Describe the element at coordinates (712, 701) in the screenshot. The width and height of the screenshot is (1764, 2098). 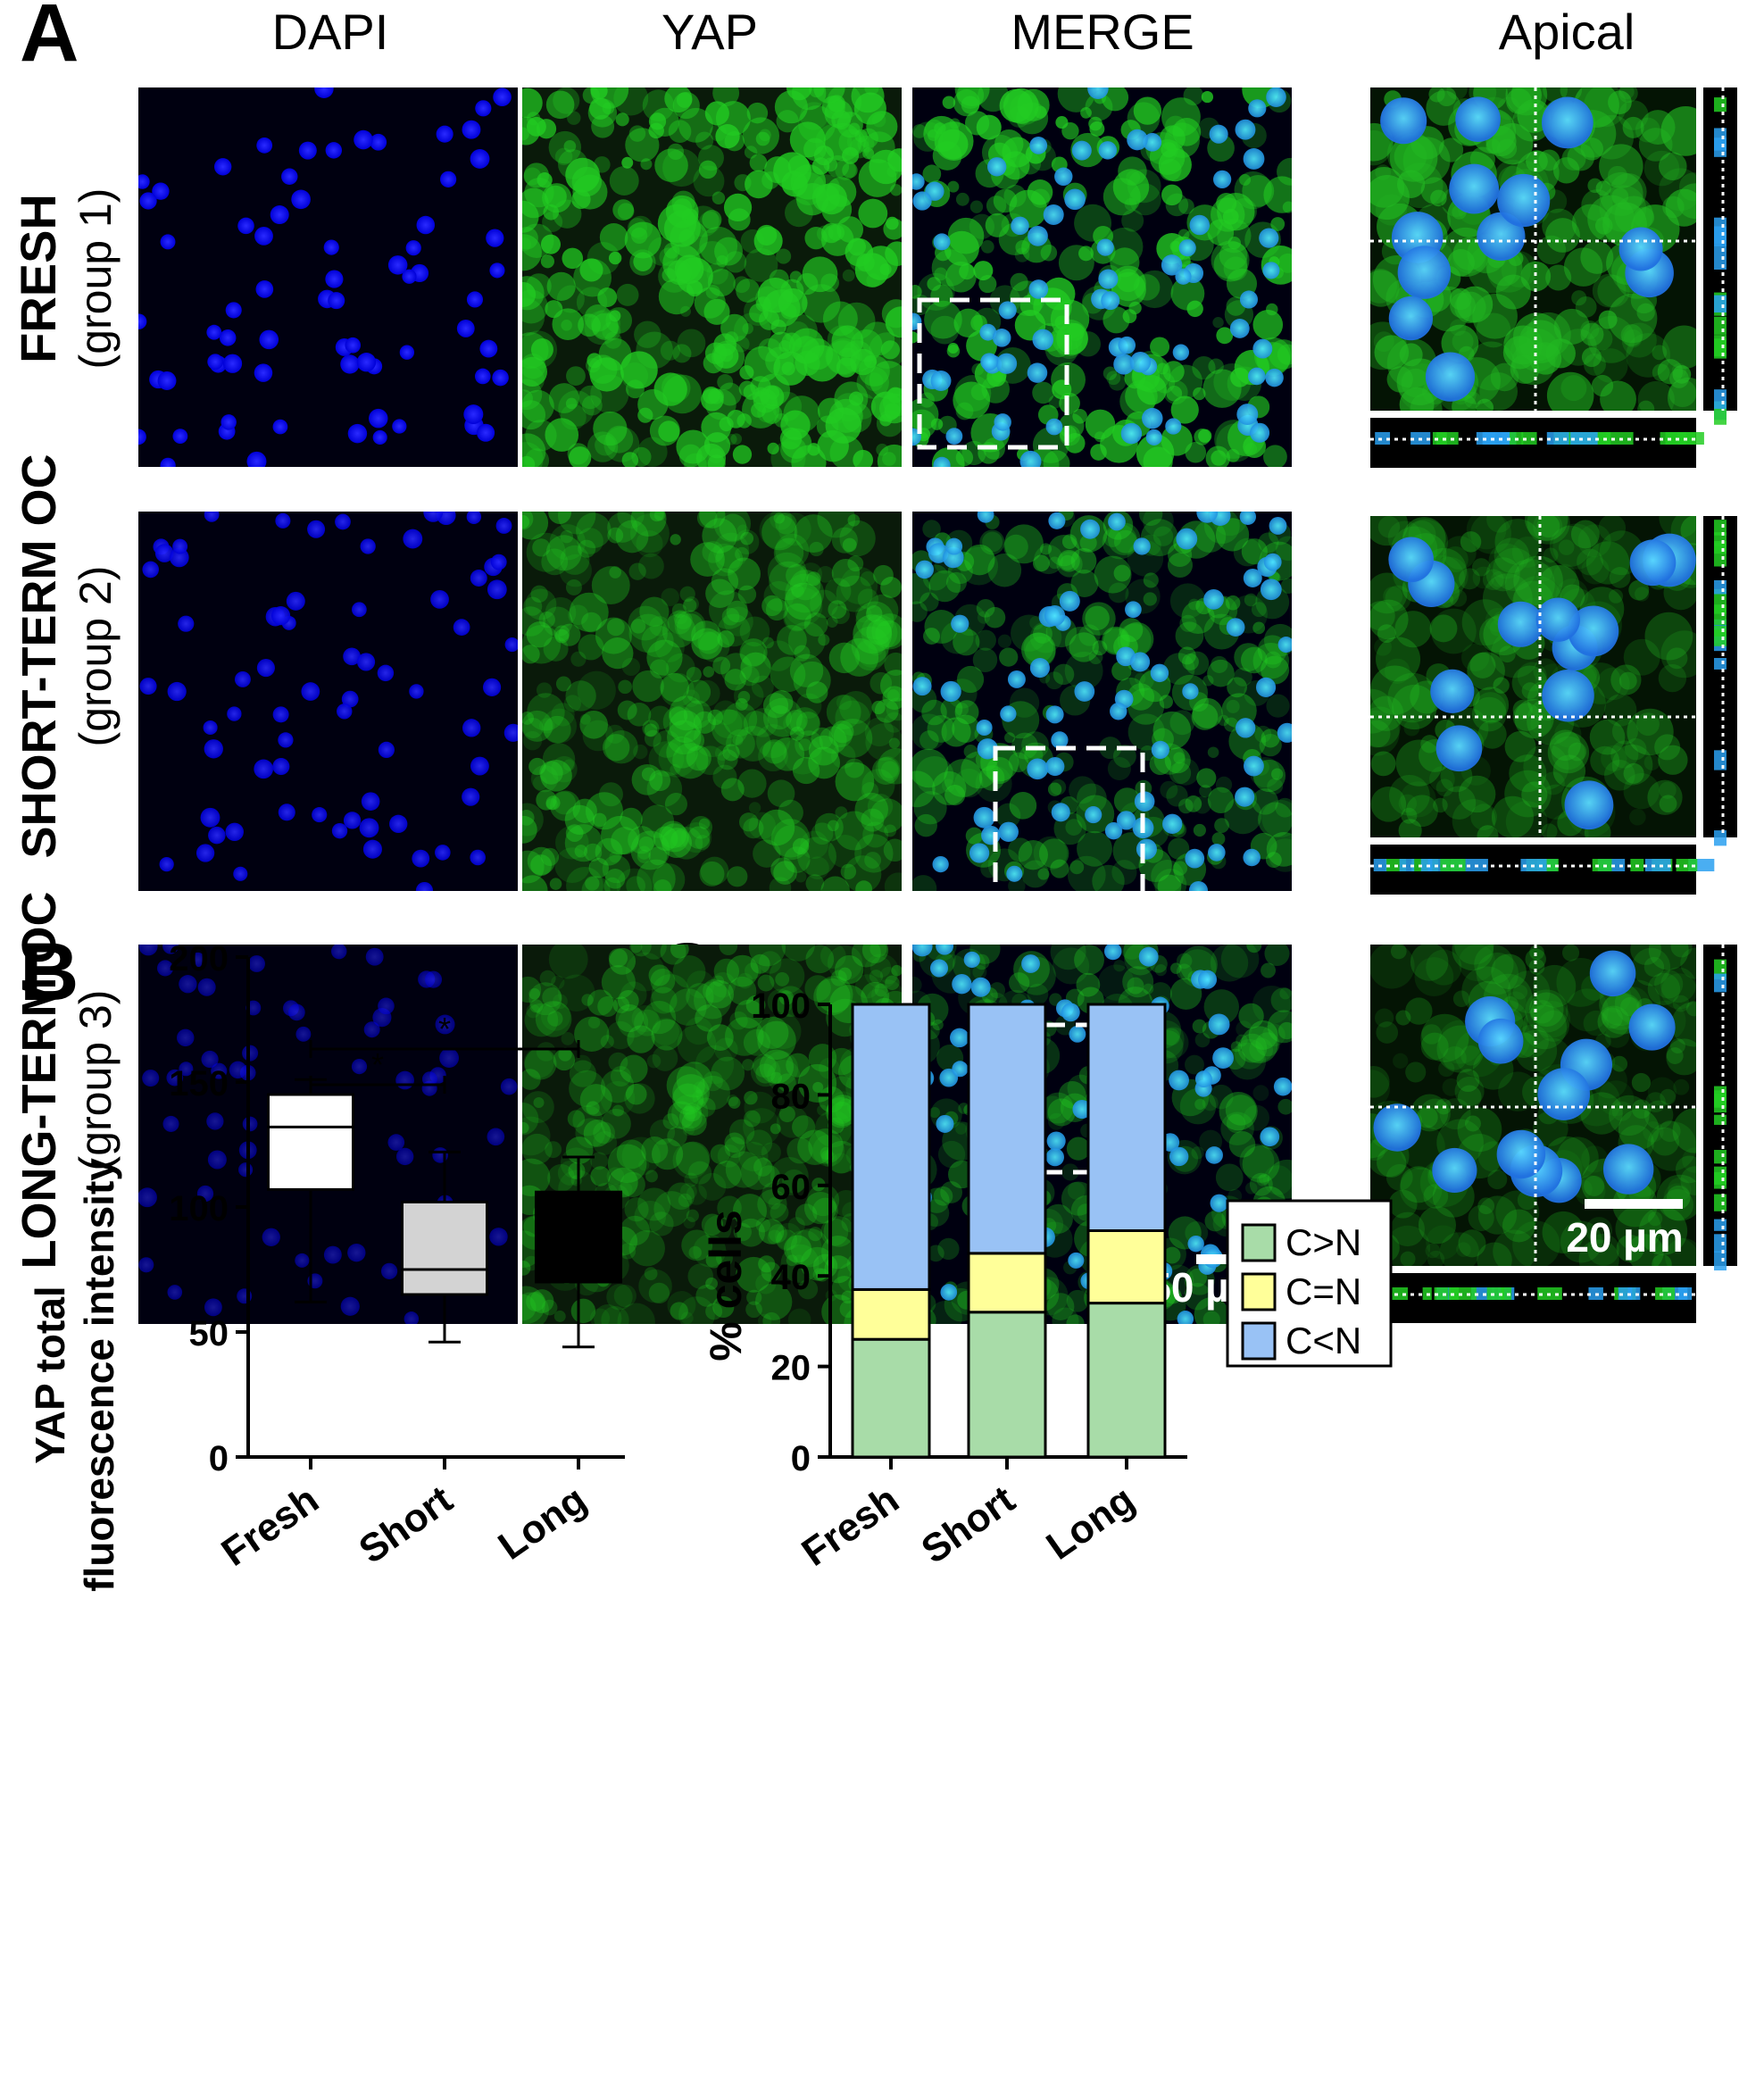
I see `micrograph-row2-yap` at that location.